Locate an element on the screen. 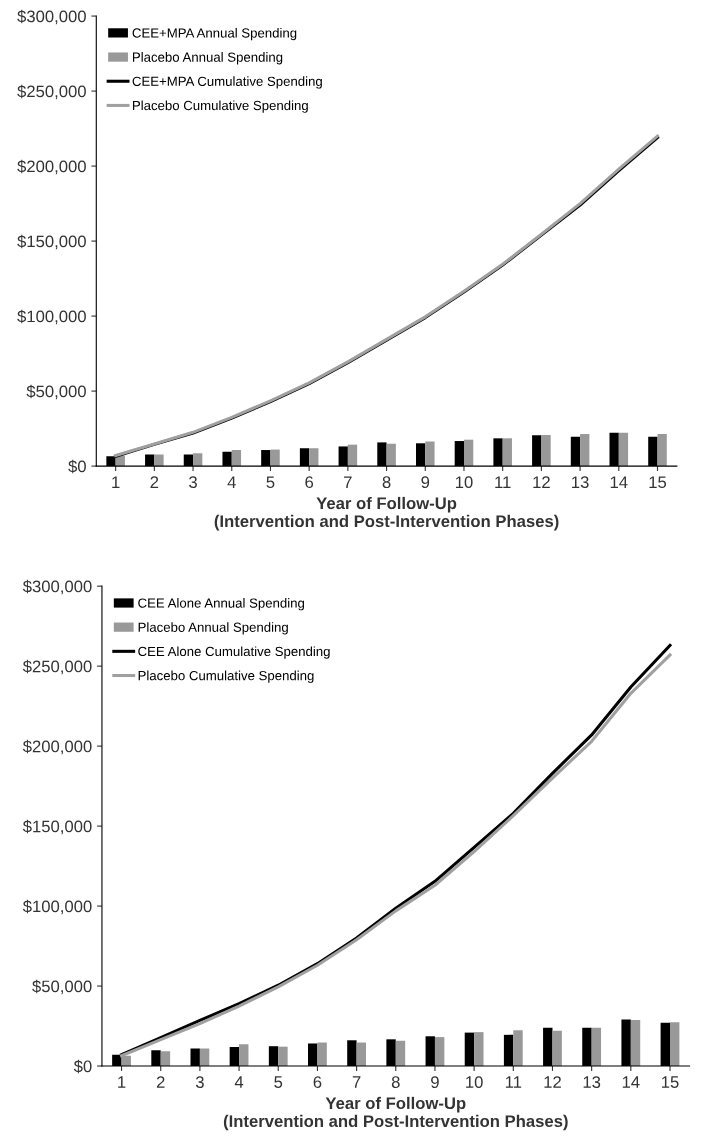 This screenshot has width=708, height=1148. legend-label: CEE+MPA Cumulative Spending is located at coordinates (227, 82).